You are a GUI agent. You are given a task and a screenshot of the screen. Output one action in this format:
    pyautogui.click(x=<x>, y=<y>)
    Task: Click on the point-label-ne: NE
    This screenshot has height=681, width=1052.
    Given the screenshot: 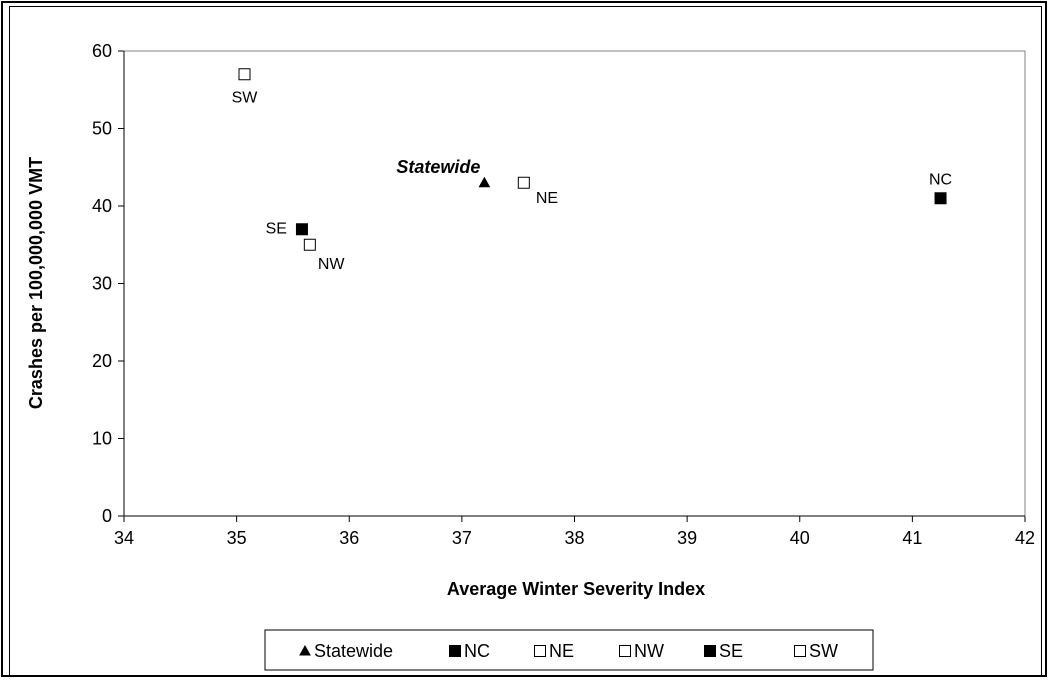 What is the action you would take?
    pyautogui.click(x=547, y=198)
    